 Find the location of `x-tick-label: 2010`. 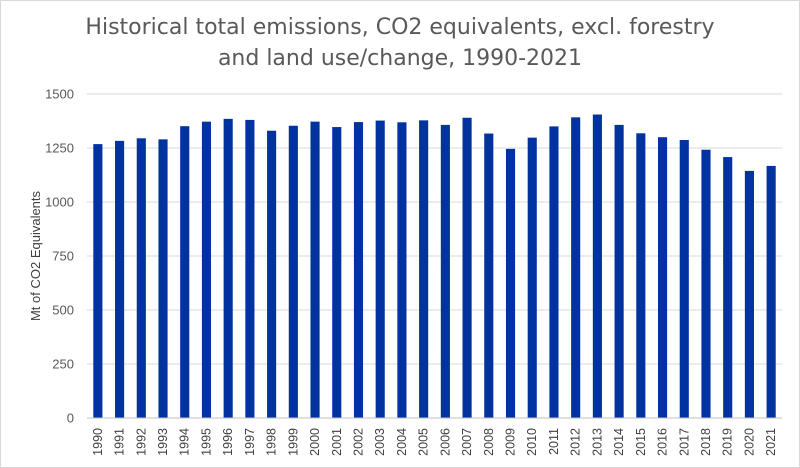

x-tick-label: 2010 is located at coordinates (532, 442).